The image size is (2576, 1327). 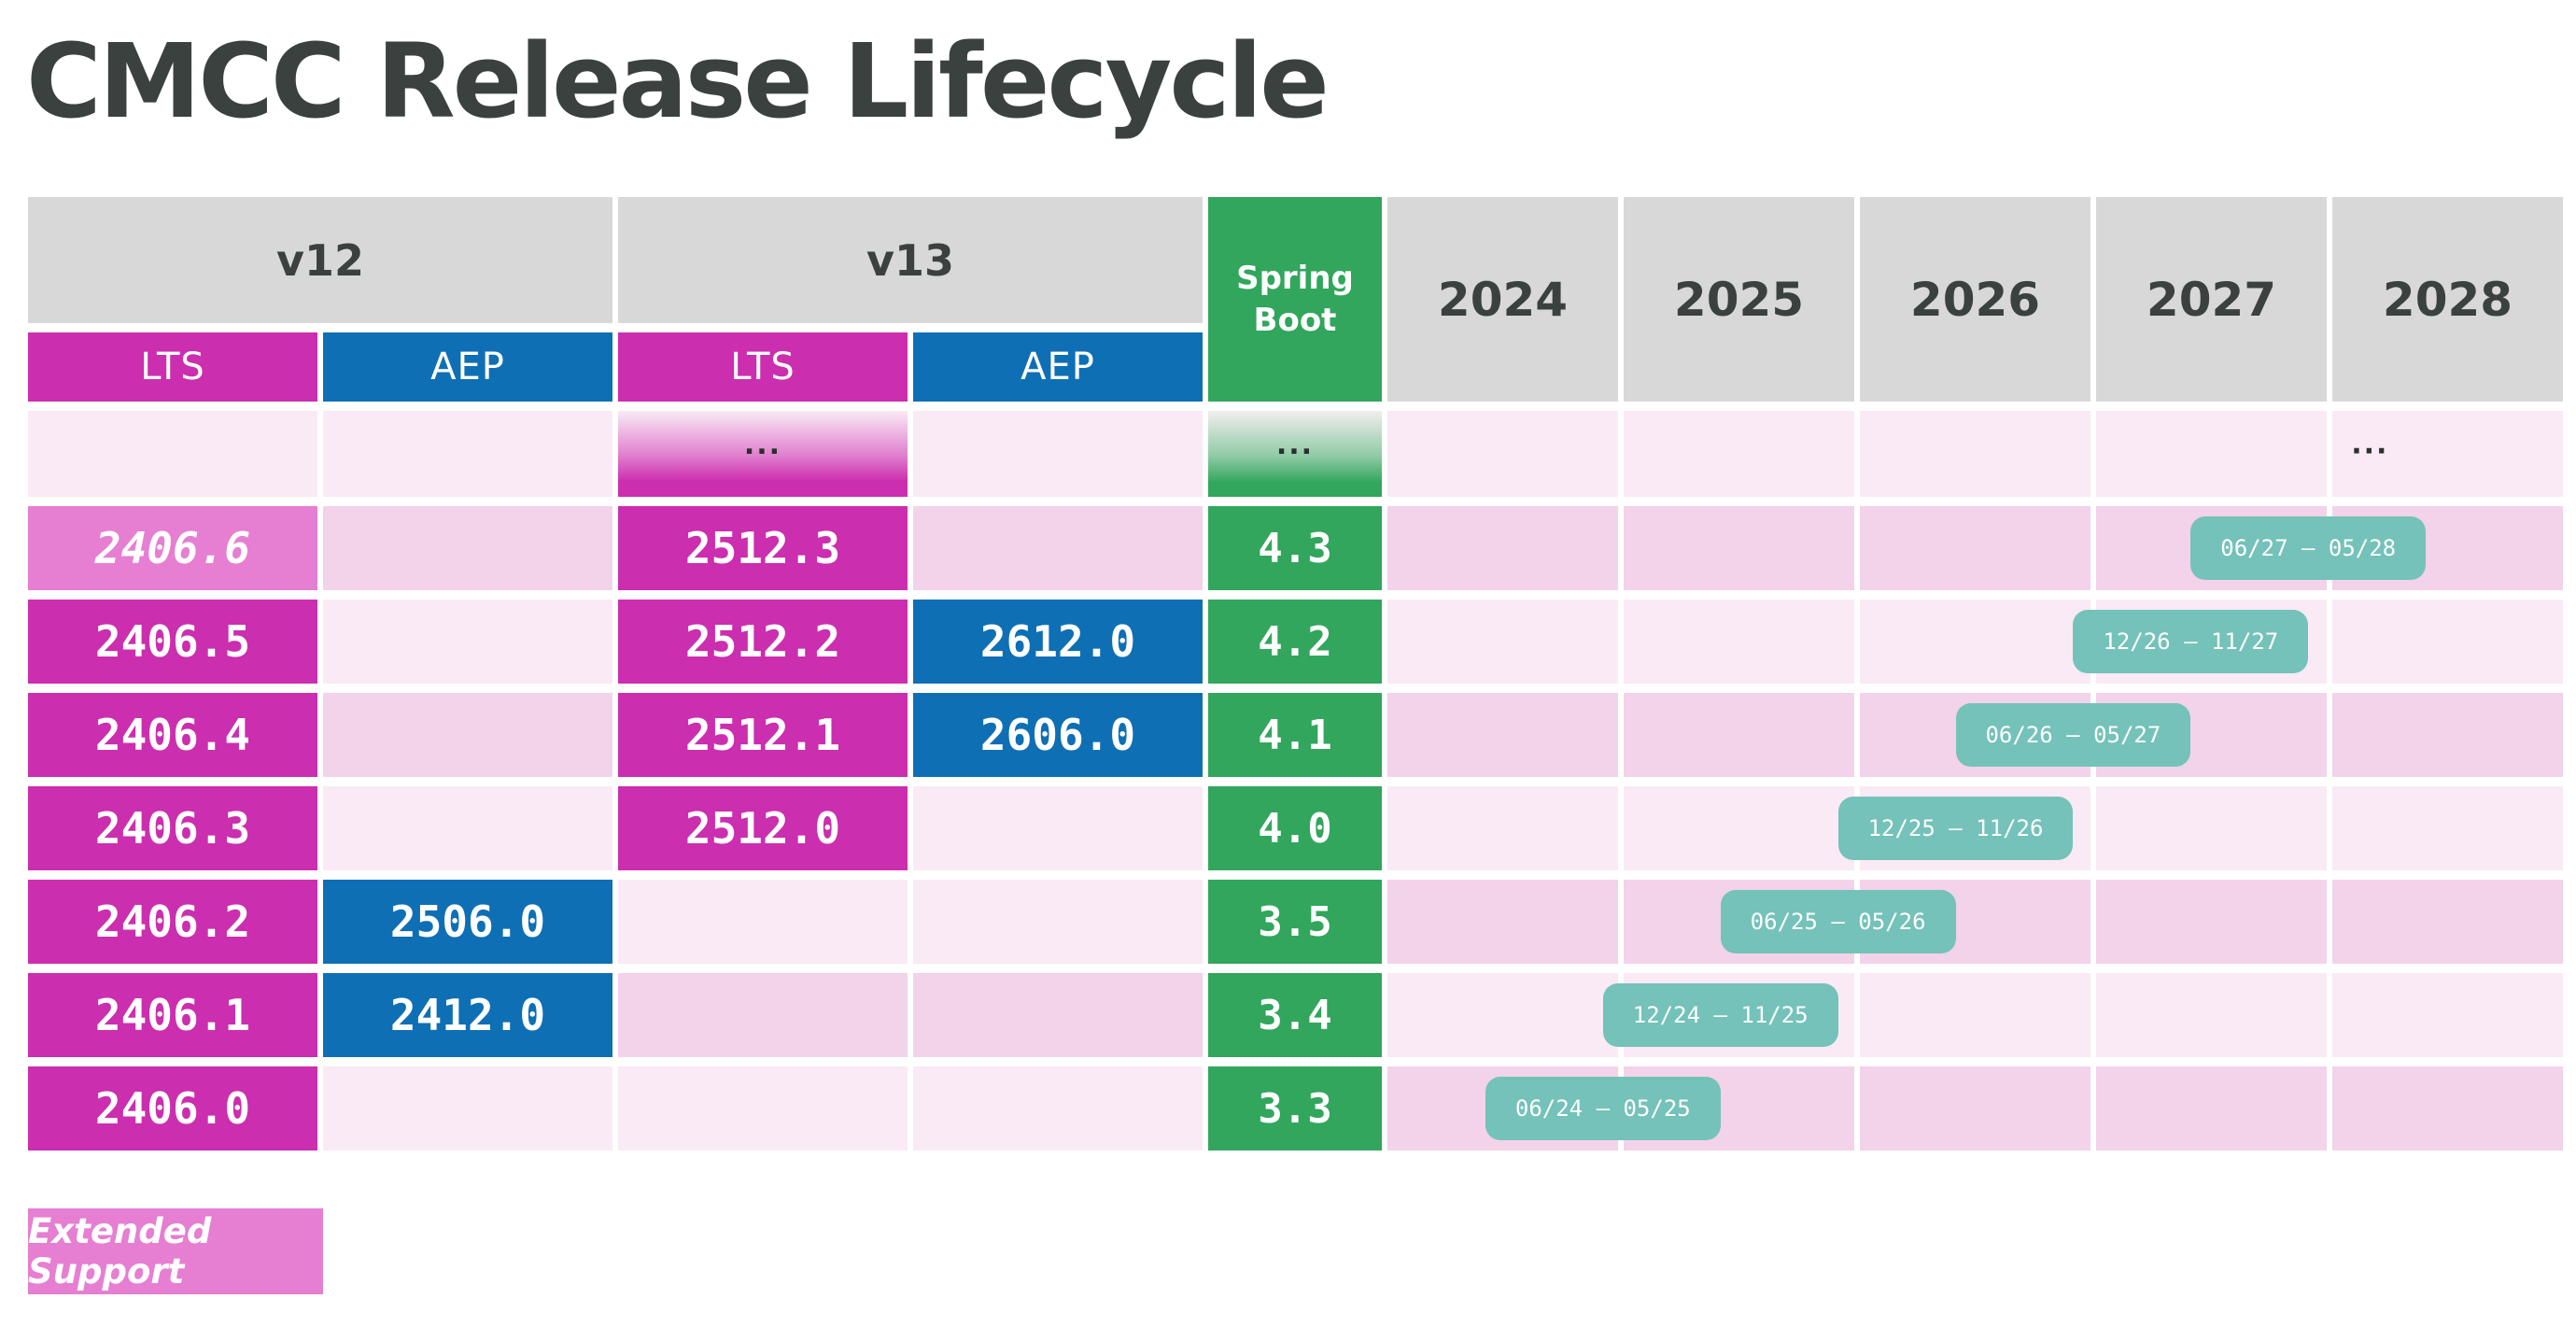 I want to click on release-version-label: 2406.4, so click(x=172, y=735).